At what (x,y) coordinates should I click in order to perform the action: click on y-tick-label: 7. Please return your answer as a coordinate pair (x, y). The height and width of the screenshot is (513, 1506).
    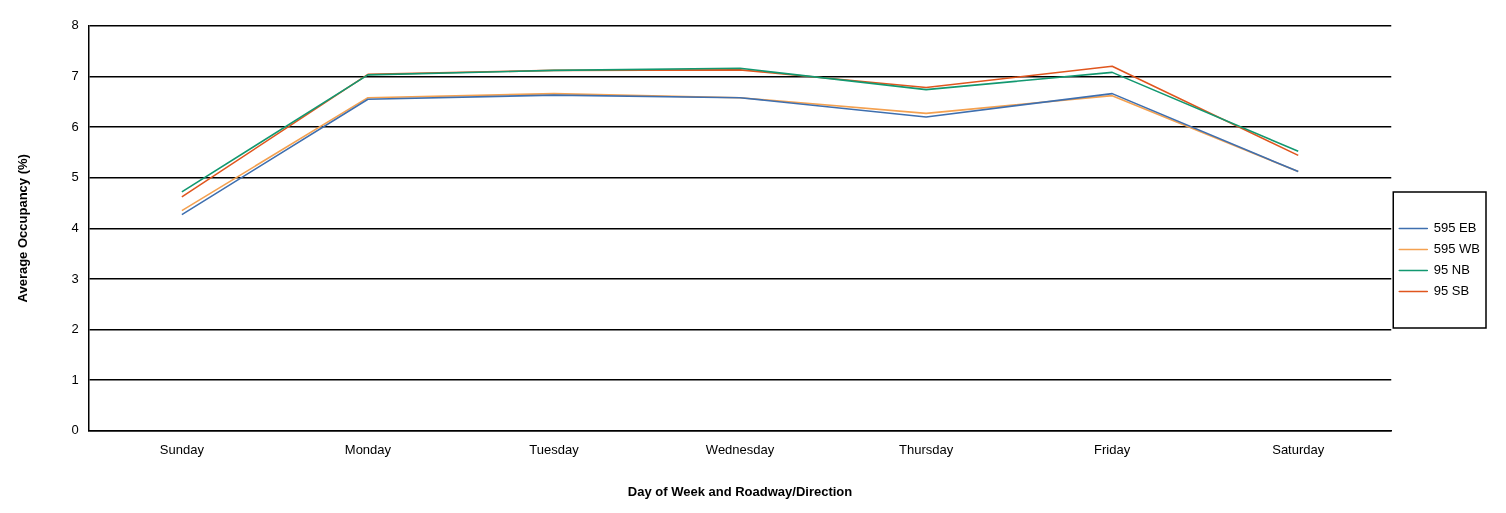
    Looking at the image, I should click on (75, 75).